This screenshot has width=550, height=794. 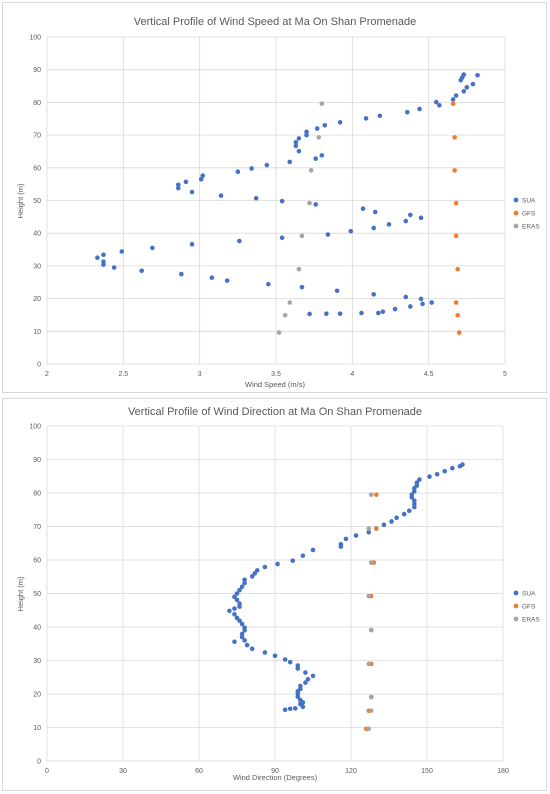 What do you see at coordinates (37, 234) in the screenshot?
I see `y-tick-label: 40` at bounding box center [37, 234].